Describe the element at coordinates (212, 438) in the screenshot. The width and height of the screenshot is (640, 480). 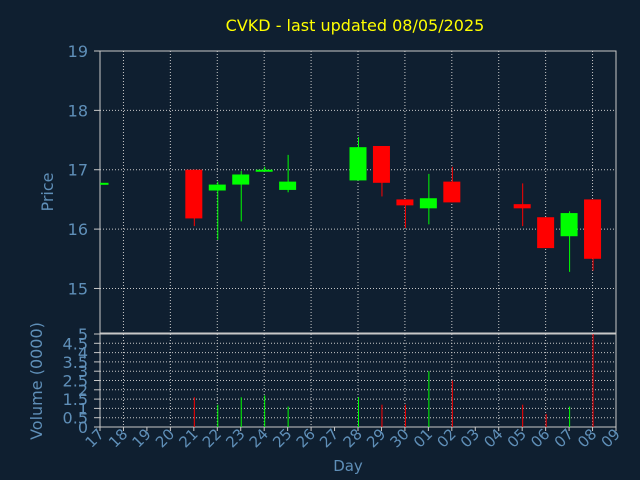
I see `day-tick-label: 22` at that location.